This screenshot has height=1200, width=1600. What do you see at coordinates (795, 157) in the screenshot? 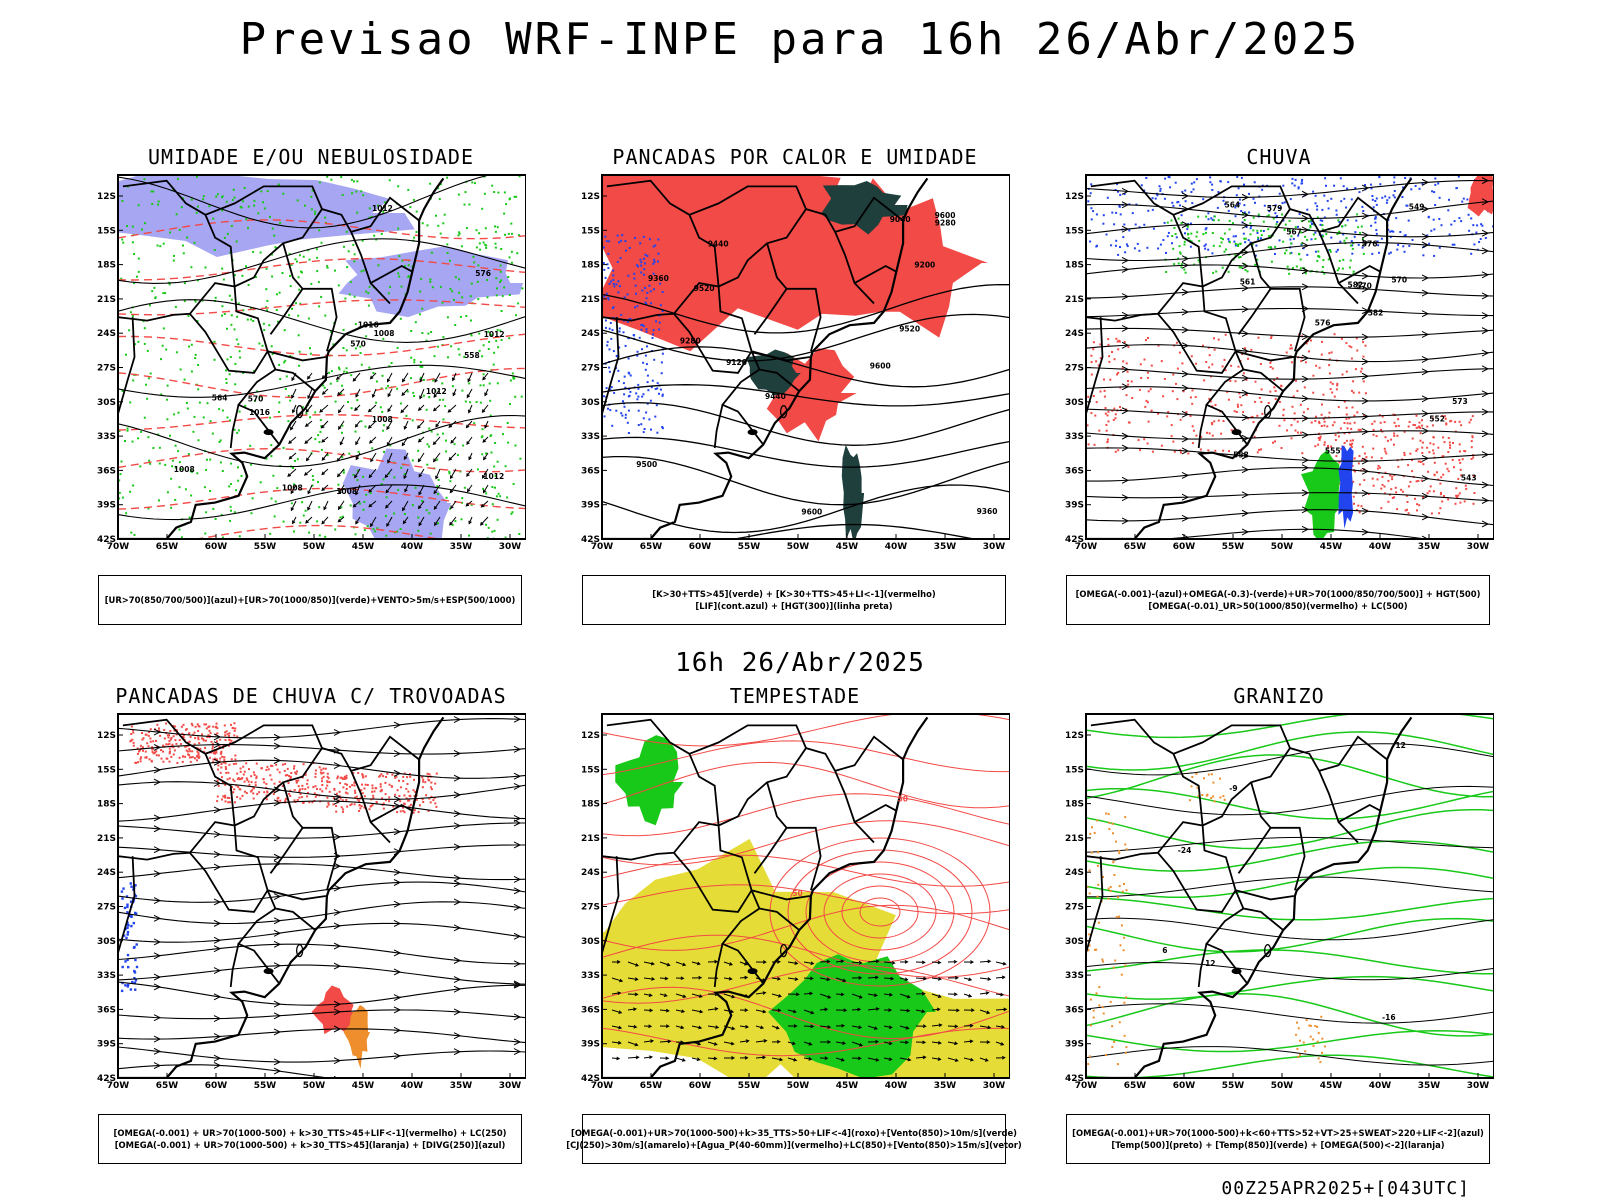
I see `panel-title: PANCADAS POR CALOR E UMIDADE` at bounding box center [795, 157].